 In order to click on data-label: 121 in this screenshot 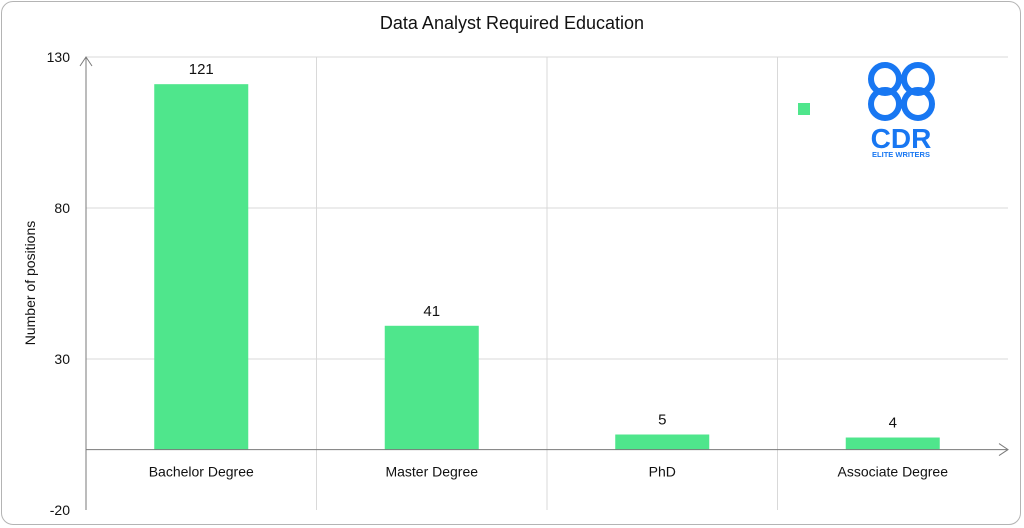, I will do `click(201, 69)`.